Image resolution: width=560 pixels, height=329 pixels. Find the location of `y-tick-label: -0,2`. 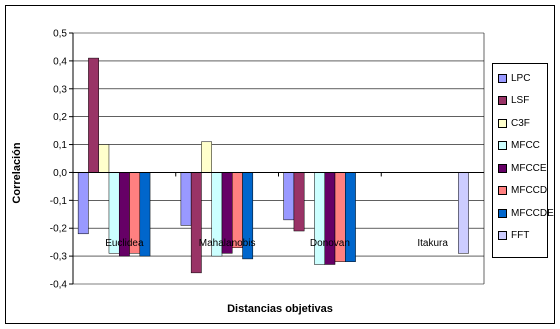

y-tick-label: -0,2 is located at coordinates (59, 229).